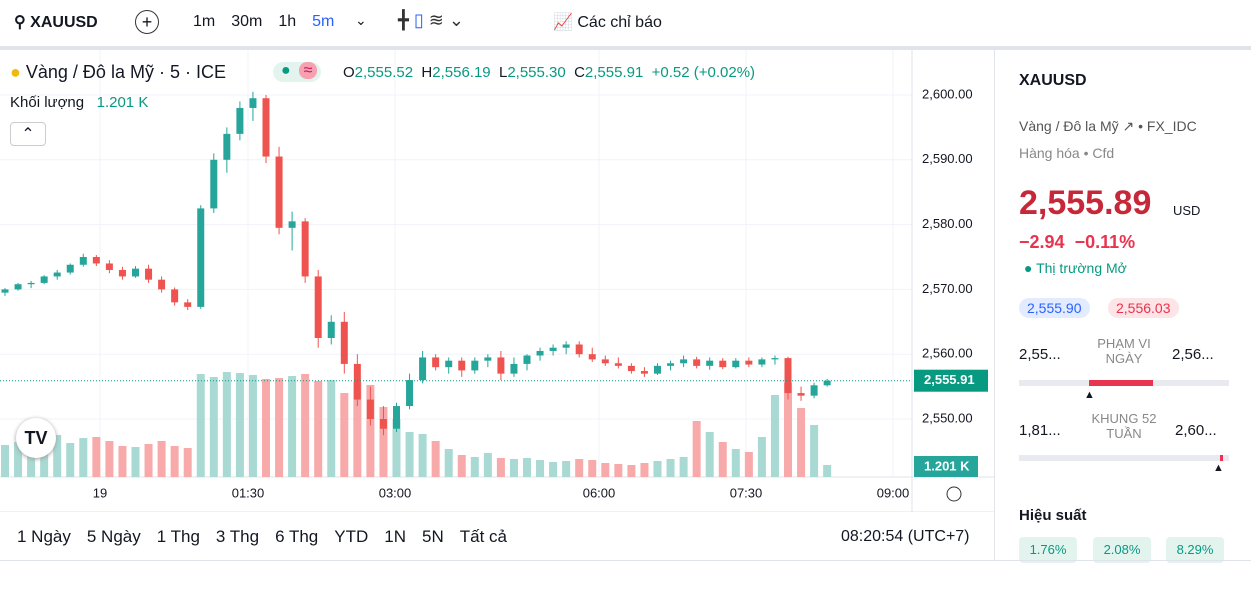 The image size is (1251, 590). Describe the element at coordinates (1053, 515) in the screenshot. I see `perf-title: Hiệu suất` at that location.